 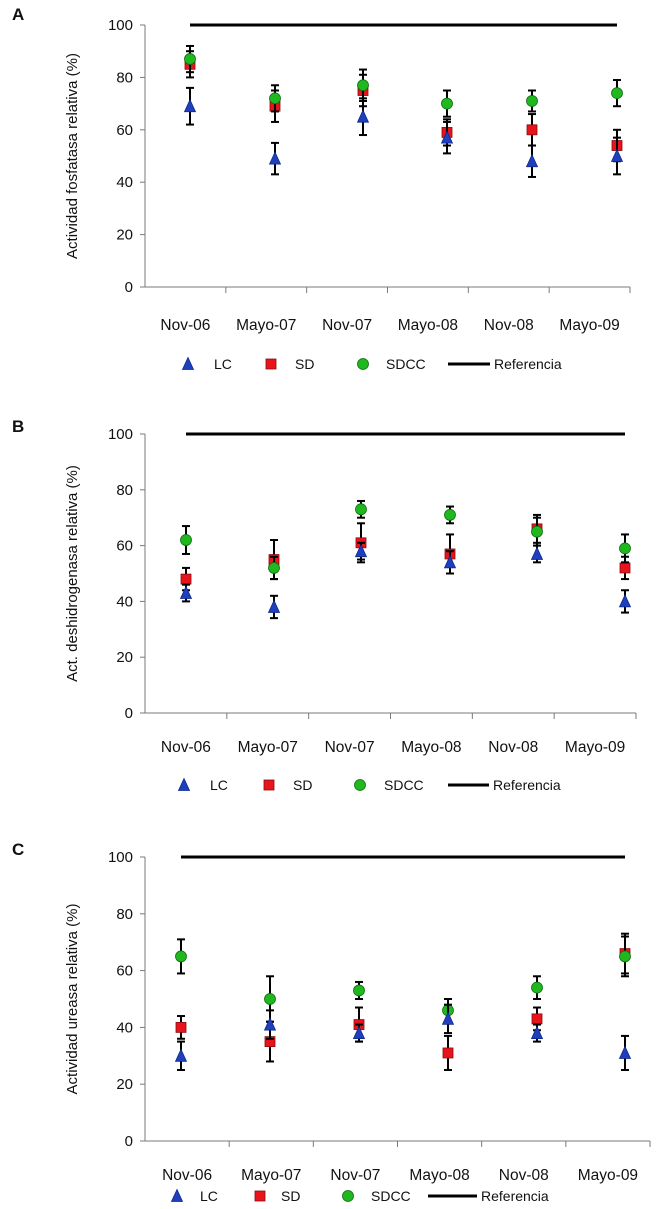 I want to click on x-category-label: Nov-07, so click(x=347, y=325).